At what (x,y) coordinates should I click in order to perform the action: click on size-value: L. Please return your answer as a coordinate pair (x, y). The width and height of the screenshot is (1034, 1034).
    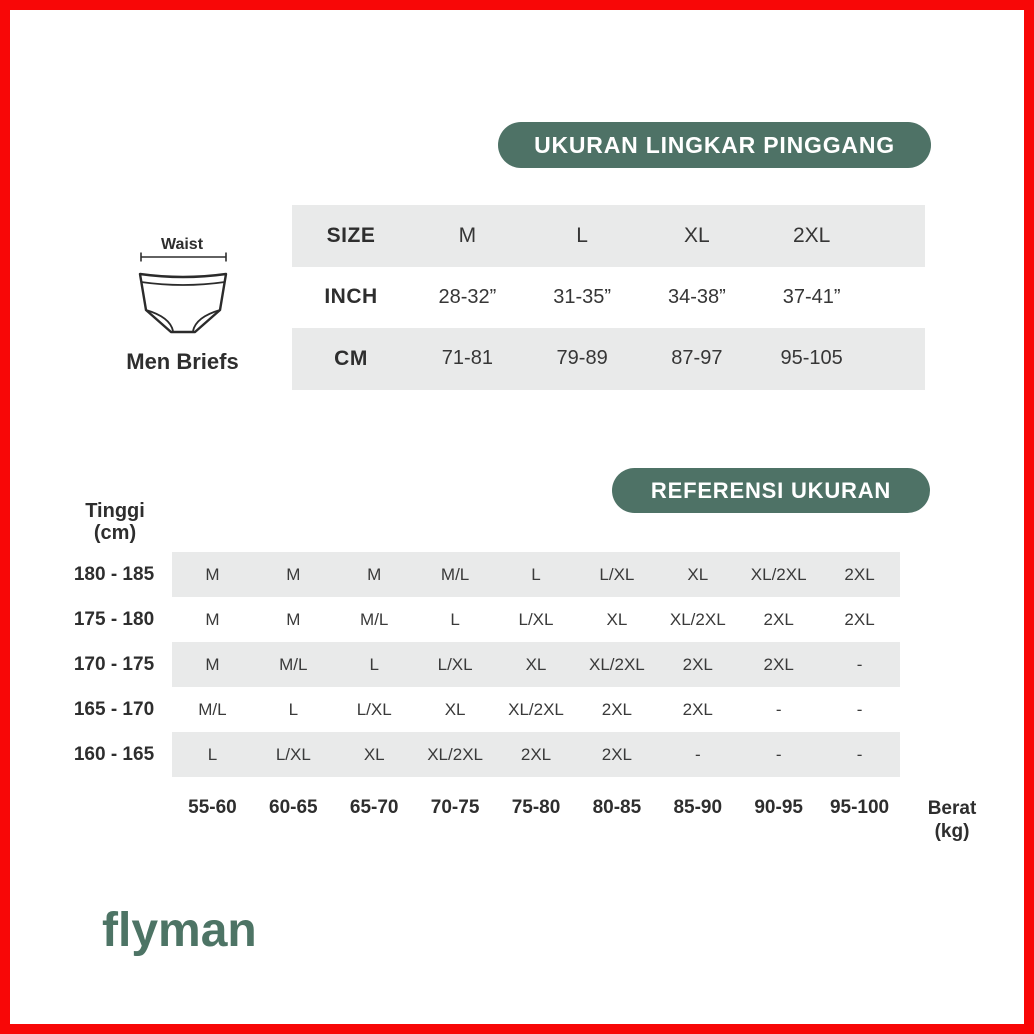
    Looking at the image, I should click on (582, 235).